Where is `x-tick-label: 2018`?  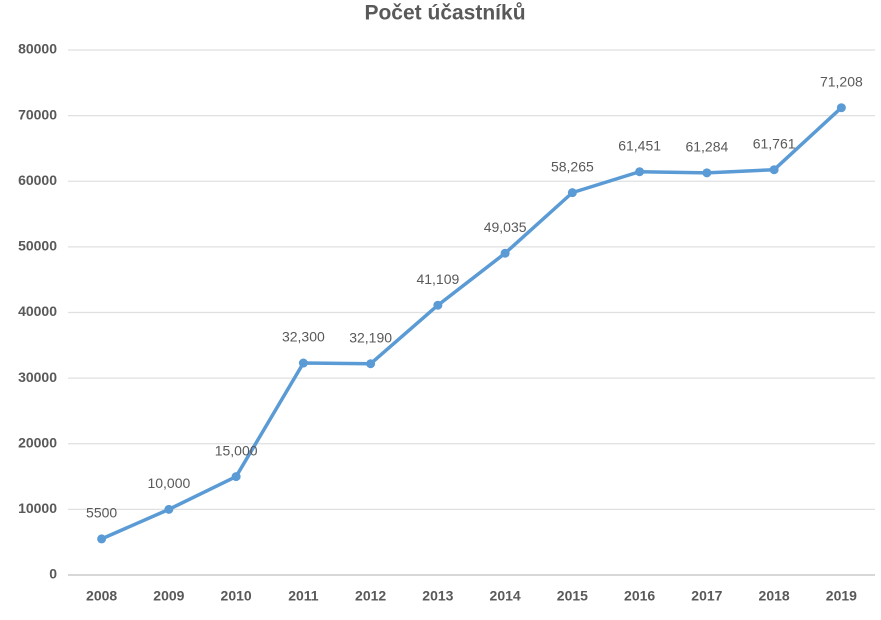 x-tick-label: 2018 is located at coordinates (774, 596).